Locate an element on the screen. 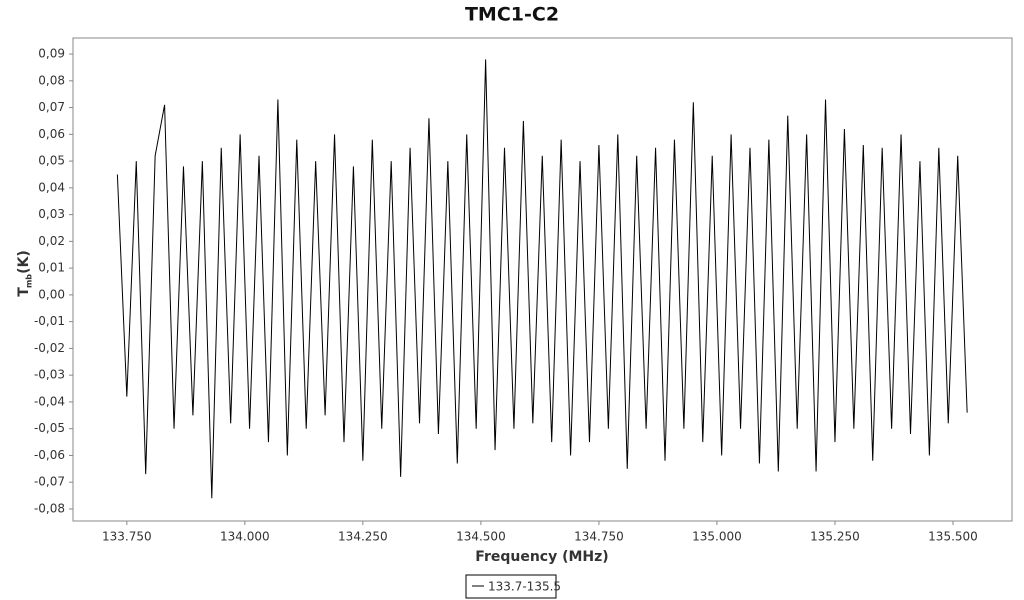 The image size is (1024, 600). y-tick-label: 0,07 is located at coordinates (51, 107).